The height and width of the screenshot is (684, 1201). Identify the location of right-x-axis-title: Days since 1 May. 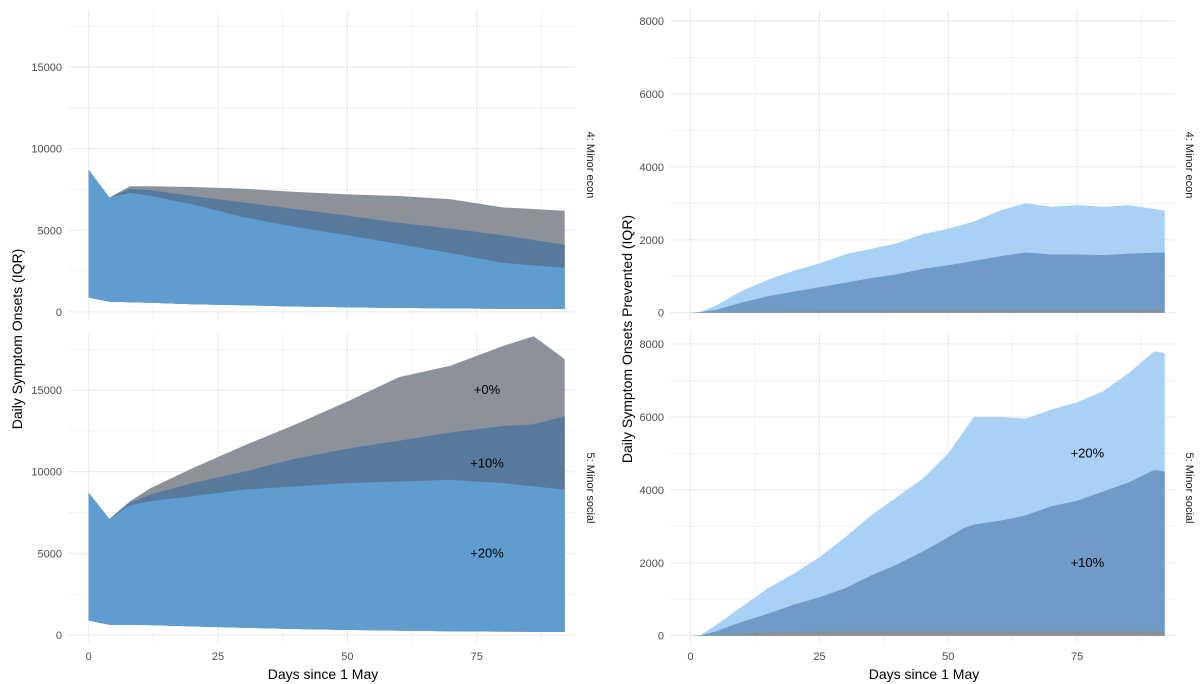
(924, 674).